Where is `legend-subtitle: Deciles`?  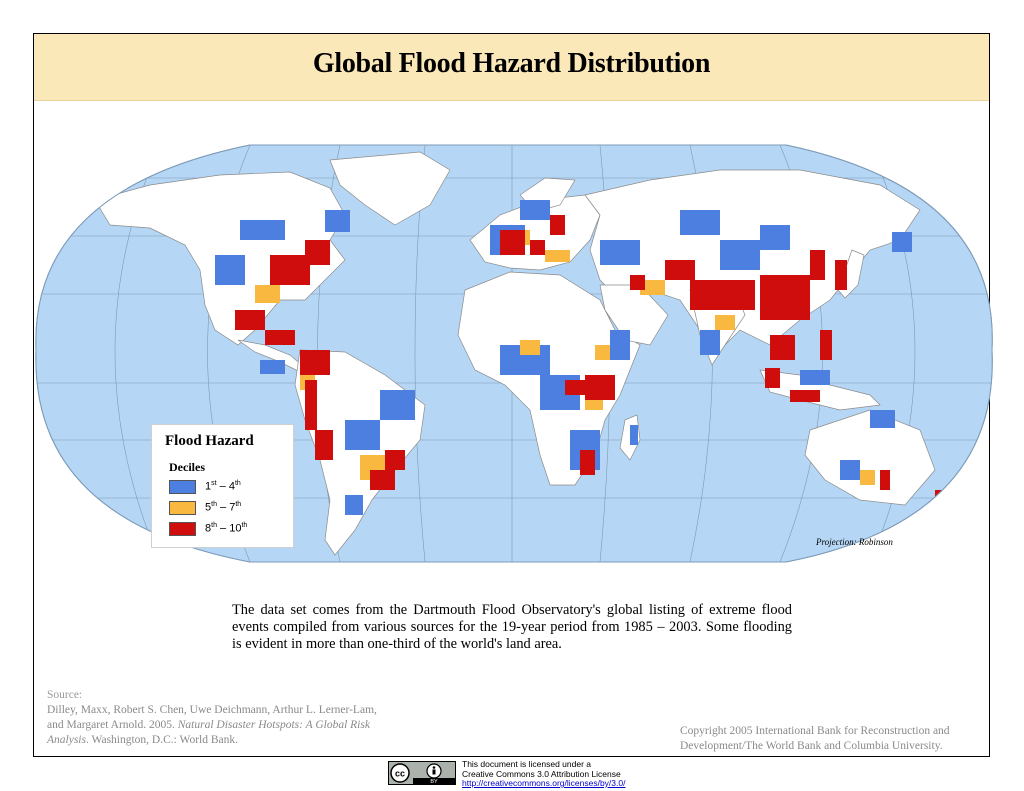 legend-subtitle: Deciles is located at coordinates (187, 467).